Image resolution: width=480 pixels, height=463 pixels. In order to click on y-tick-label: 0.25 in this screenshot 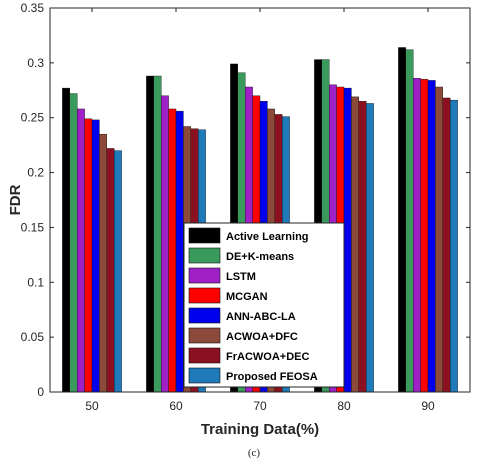, I will do `click(33, 118)`.